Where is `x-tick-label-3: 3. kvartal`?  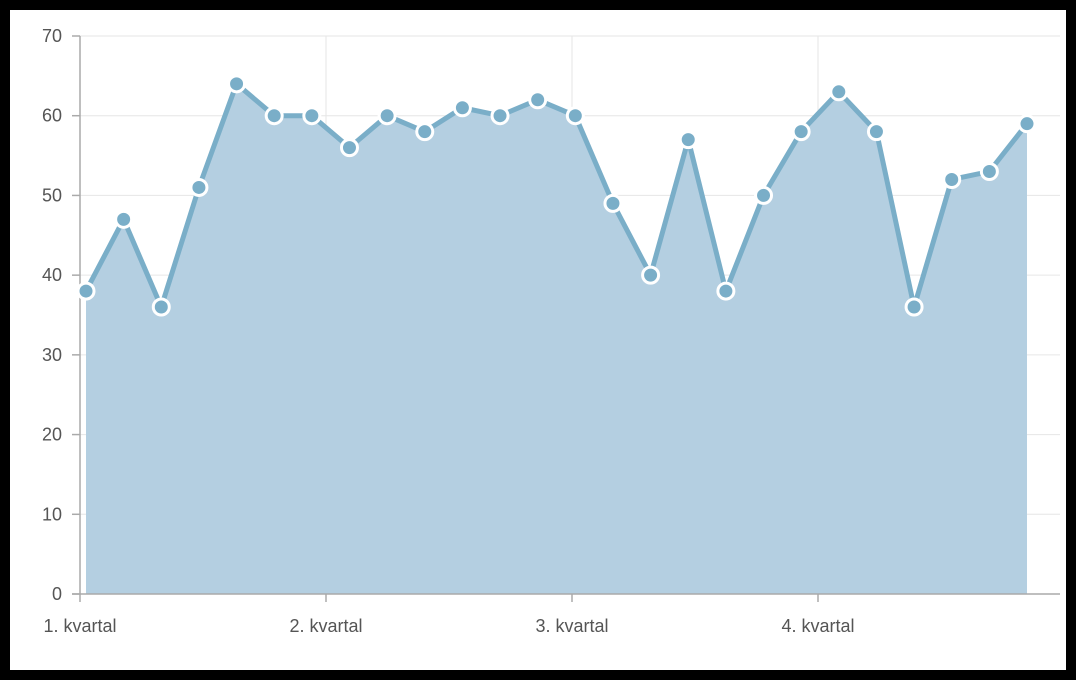
x-tick-label-3: 3. kvartal is located at coordinates (571, 626).